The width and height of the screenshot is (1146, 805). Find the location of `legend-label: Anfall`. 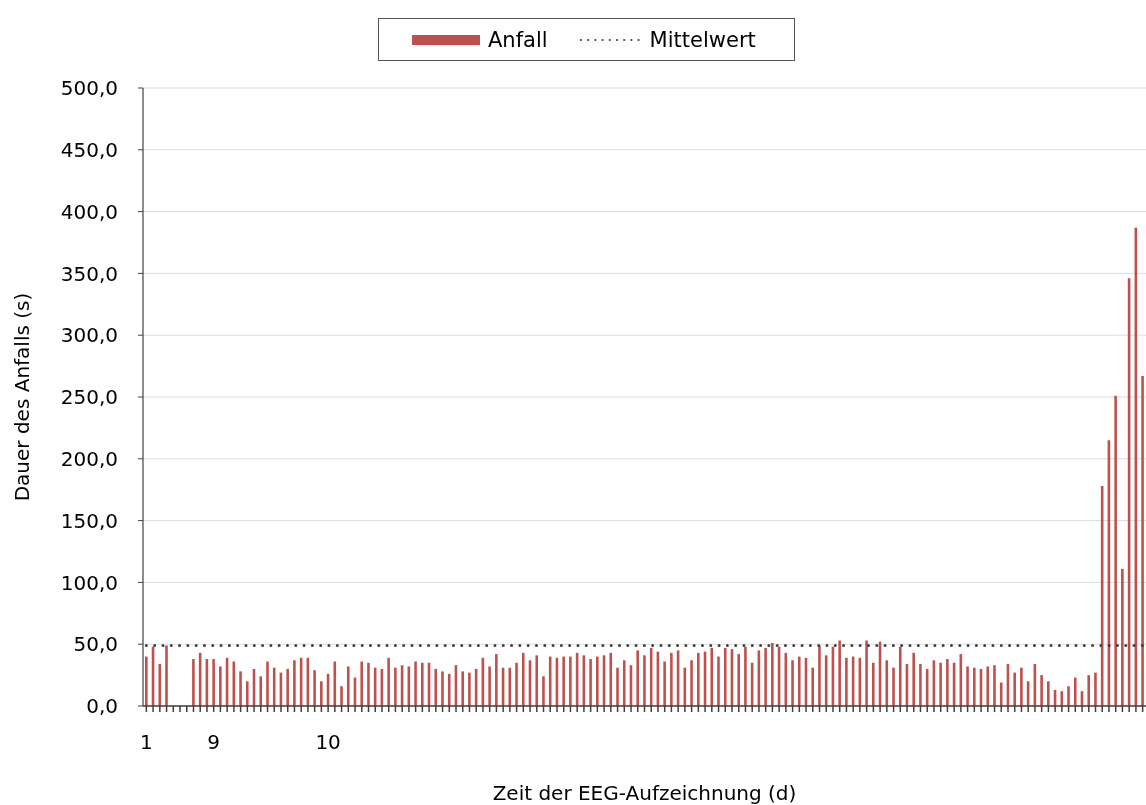

legend-label: Anfall is located at coordinates (518, 39).